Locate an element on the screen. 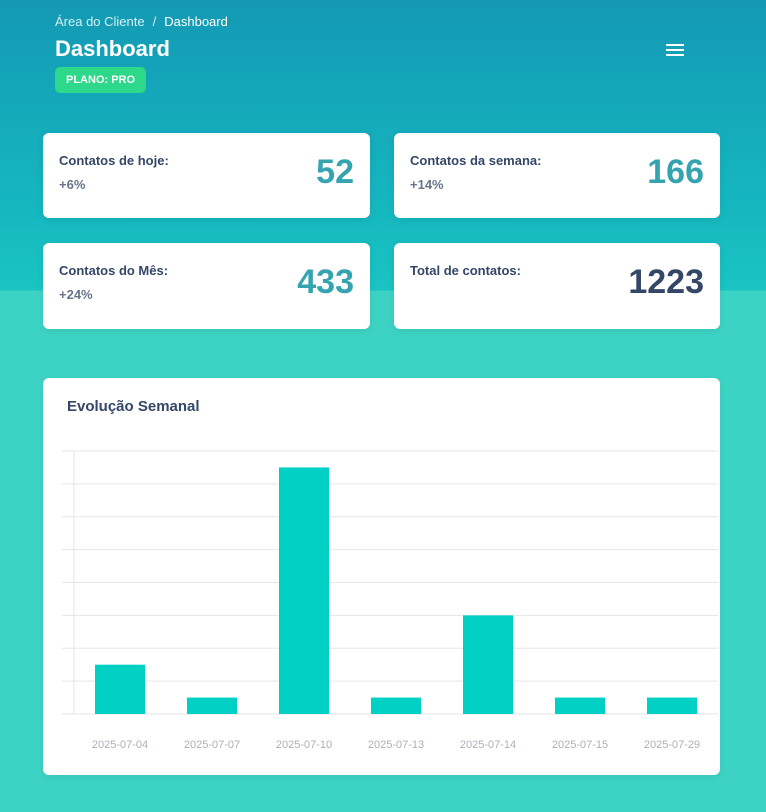 Image resolution: width=766 pixels, height=812 pixels. x-tick-label: 2025-07-29 is located at coordinates (672, 745).